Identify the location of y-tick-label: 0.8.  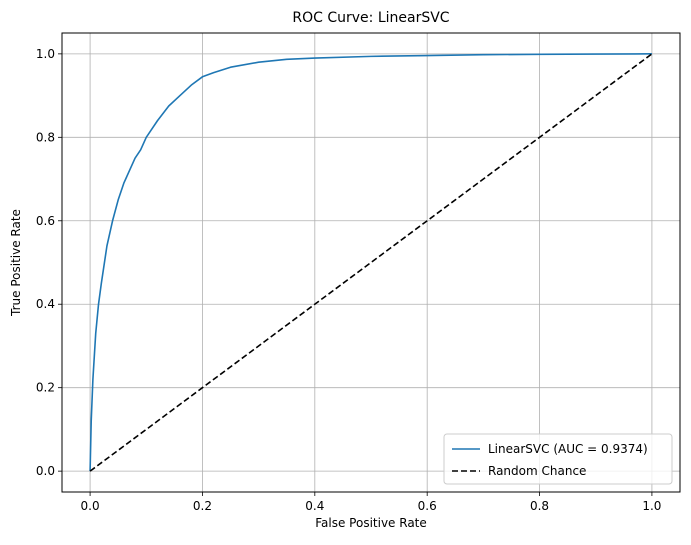
(45, 137).